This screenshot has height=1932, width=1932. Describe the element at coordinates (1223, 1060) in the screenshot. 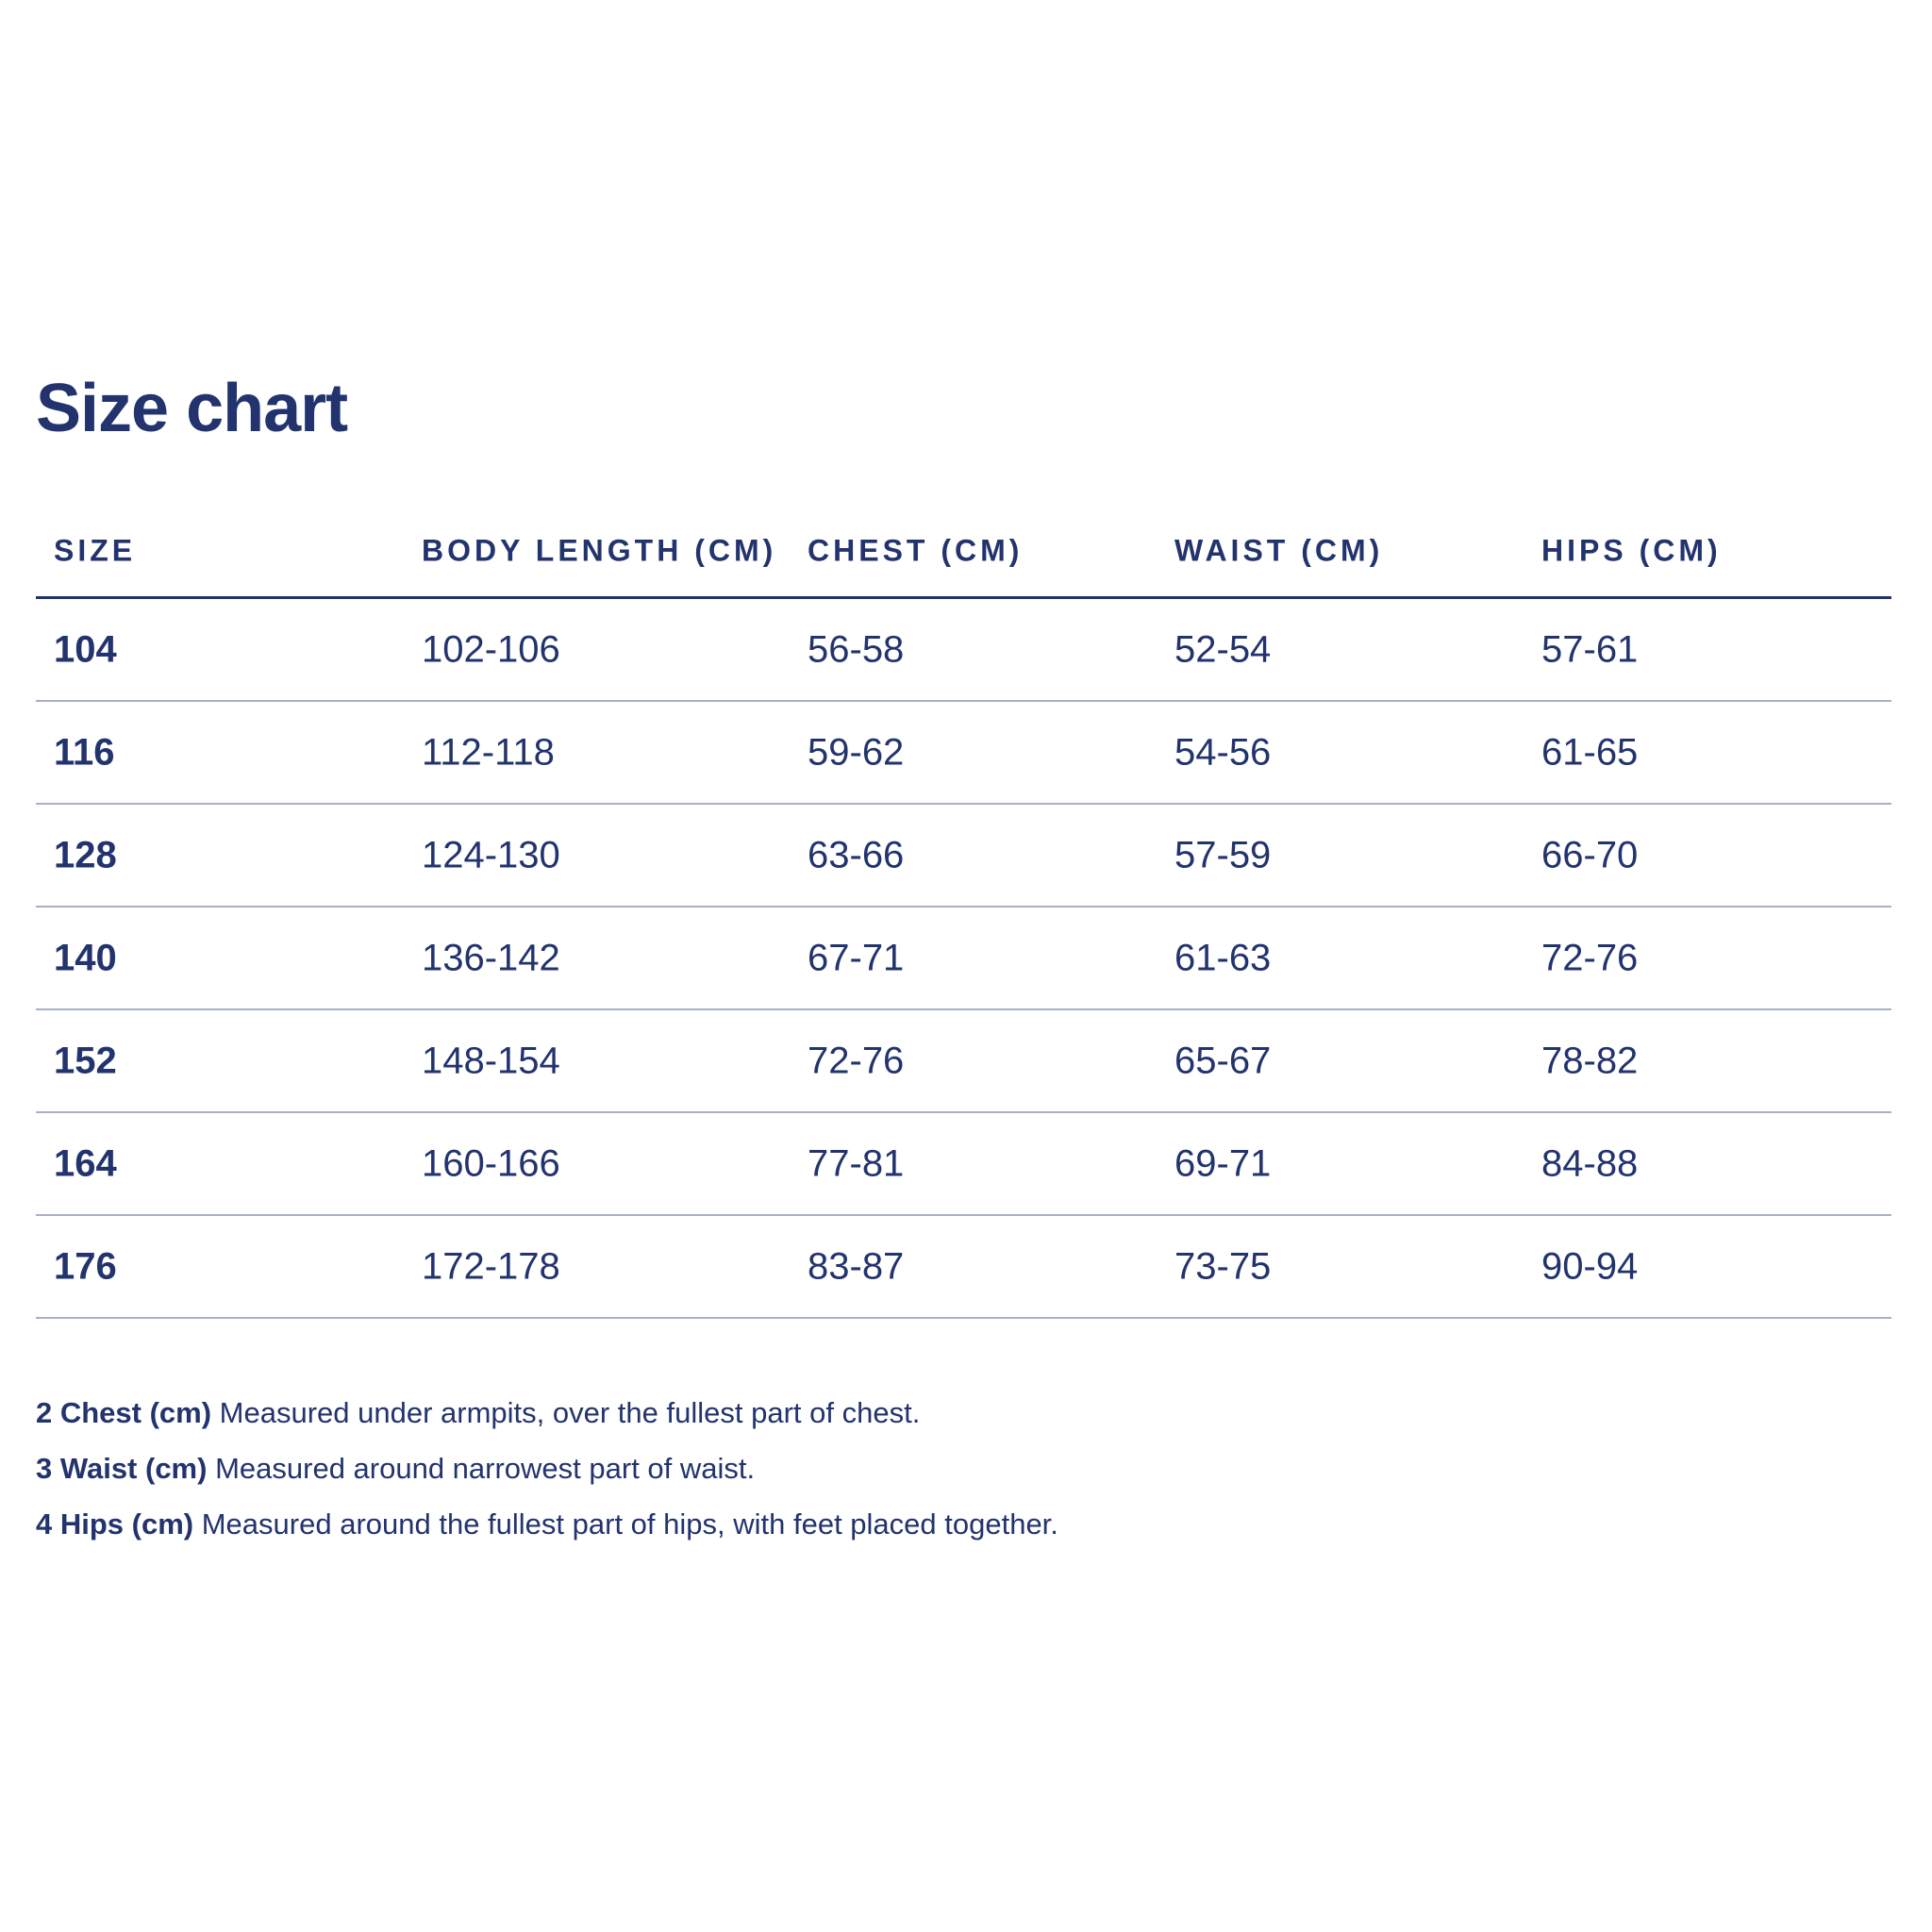

I see `cell-waist: 65-67` at that location.